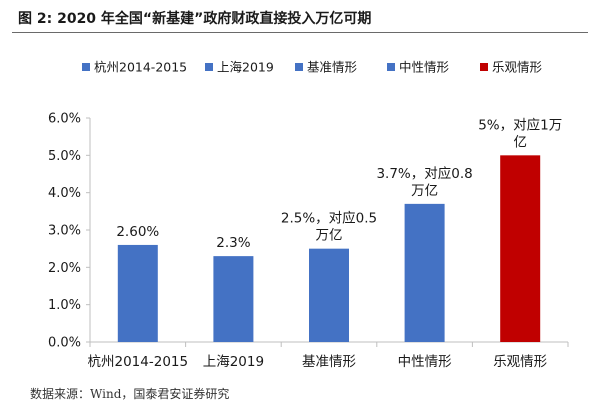 This screenshot has height=406, width=600. What do you see at coordinates (64, 156) in the screenshot?
I see `y-tick-label: 5.0%` at bounding box center [64, 156].